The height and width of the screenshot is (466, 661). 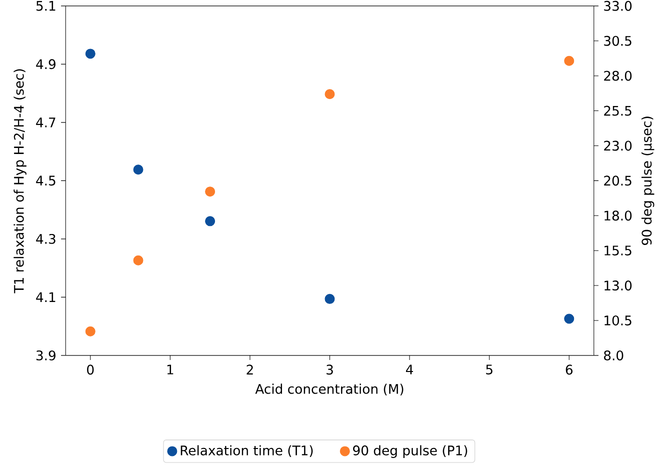 I want to click on y2-tick-label: 28.0, so click(x=618, y=75).